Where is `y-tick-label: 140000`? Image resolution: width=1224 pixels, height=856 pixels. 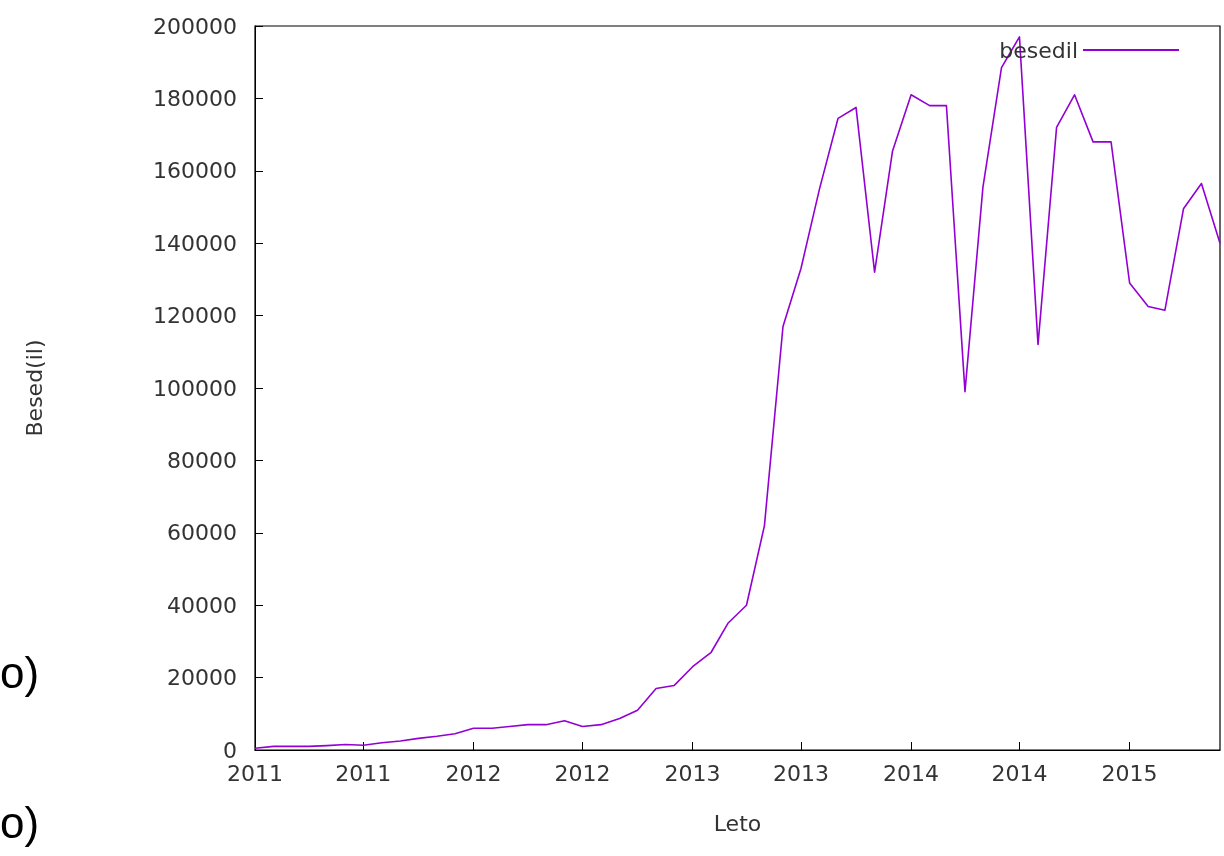
y-tick-label: 140000 is located at coordinates (195, 243).